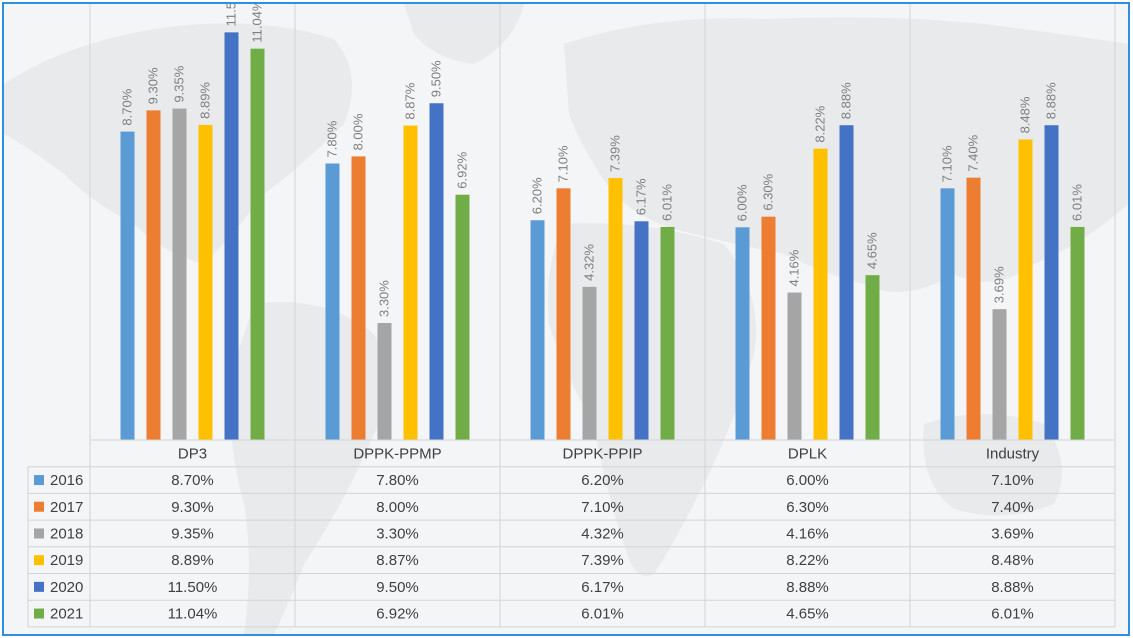 The image size is (1133, 638). What do you see at coordinates (641, 330) in the screenshot?
I see `bar-2020-dppk-ppip` at bounding box center [641, 330].